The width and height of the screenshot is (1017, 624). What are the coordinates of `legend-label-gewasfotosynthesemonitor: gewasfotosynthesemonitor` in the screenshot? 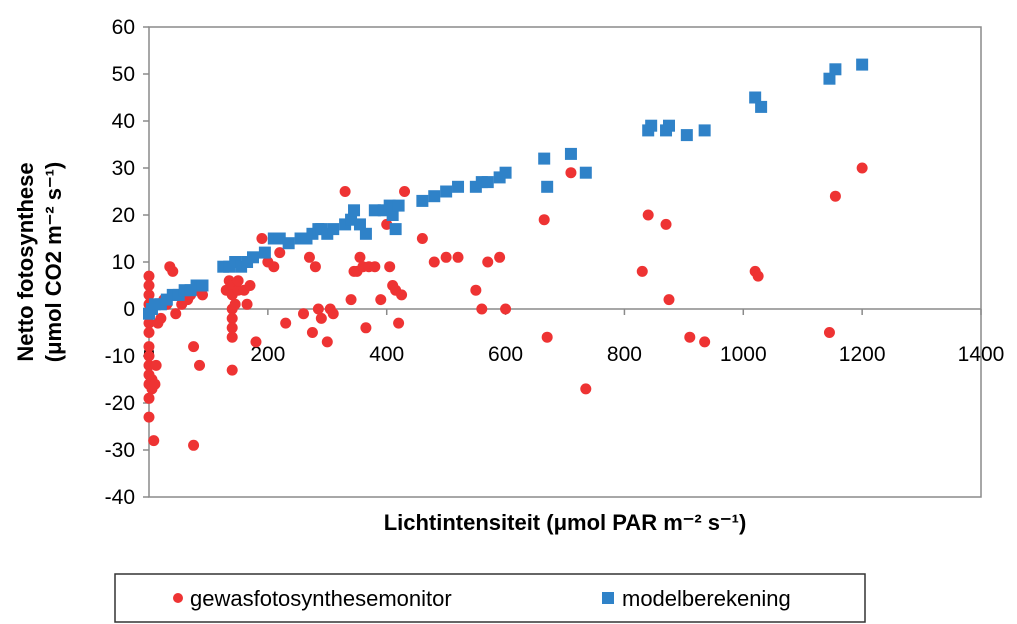 It's located at (321, 598).